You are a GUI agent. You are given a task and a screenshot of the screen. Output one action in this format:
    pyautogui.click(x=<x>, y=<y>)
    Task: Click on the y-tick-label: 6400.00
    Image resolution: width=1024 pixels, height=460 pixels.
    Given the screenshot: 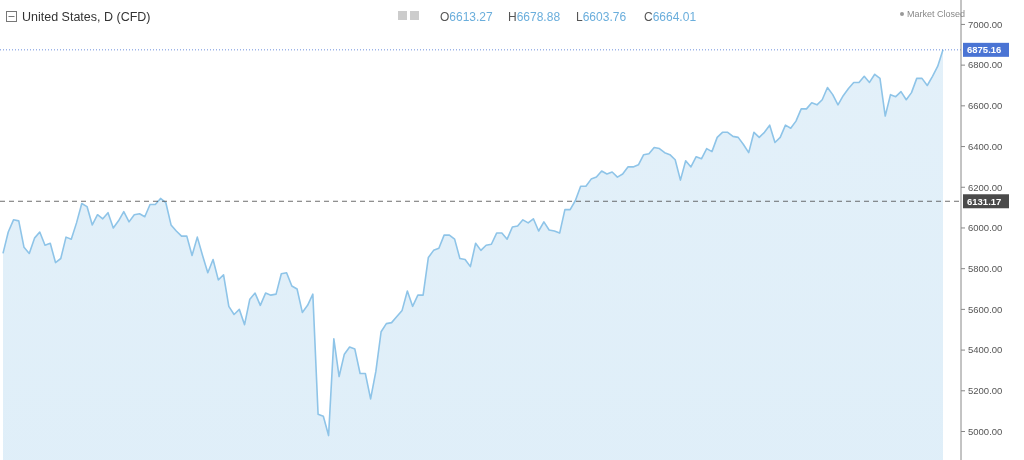 What is the action you would take?
    pyautogui.click(x=985, y=146)
    